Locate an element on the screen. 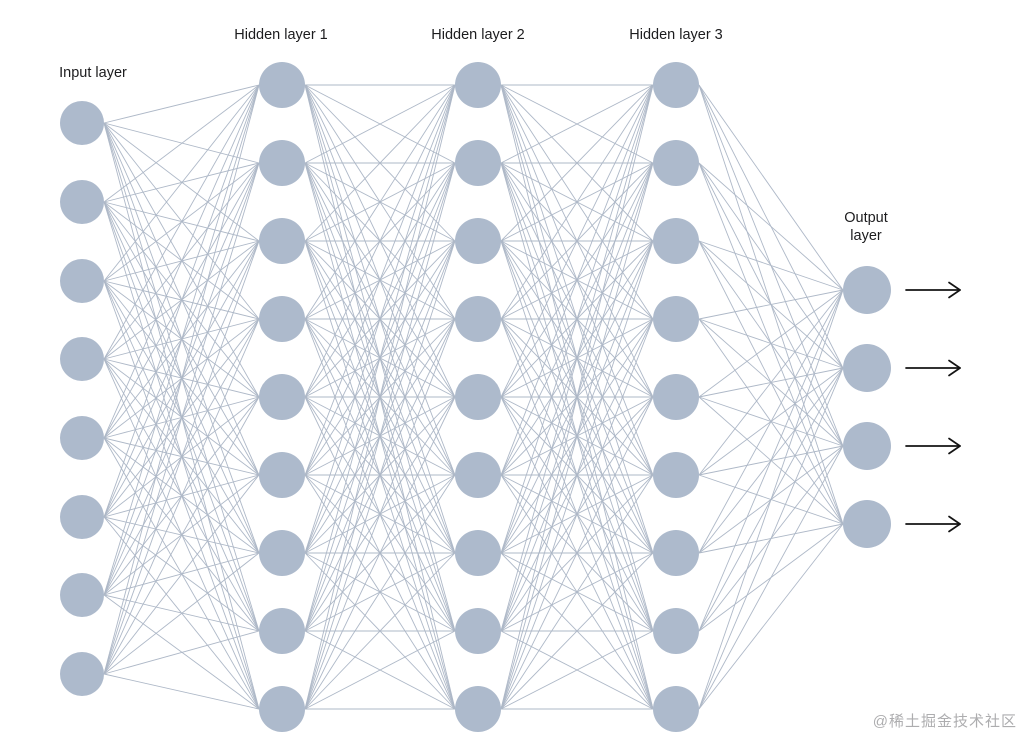  output-layer-label: Output is located at coordinates (866, 218).